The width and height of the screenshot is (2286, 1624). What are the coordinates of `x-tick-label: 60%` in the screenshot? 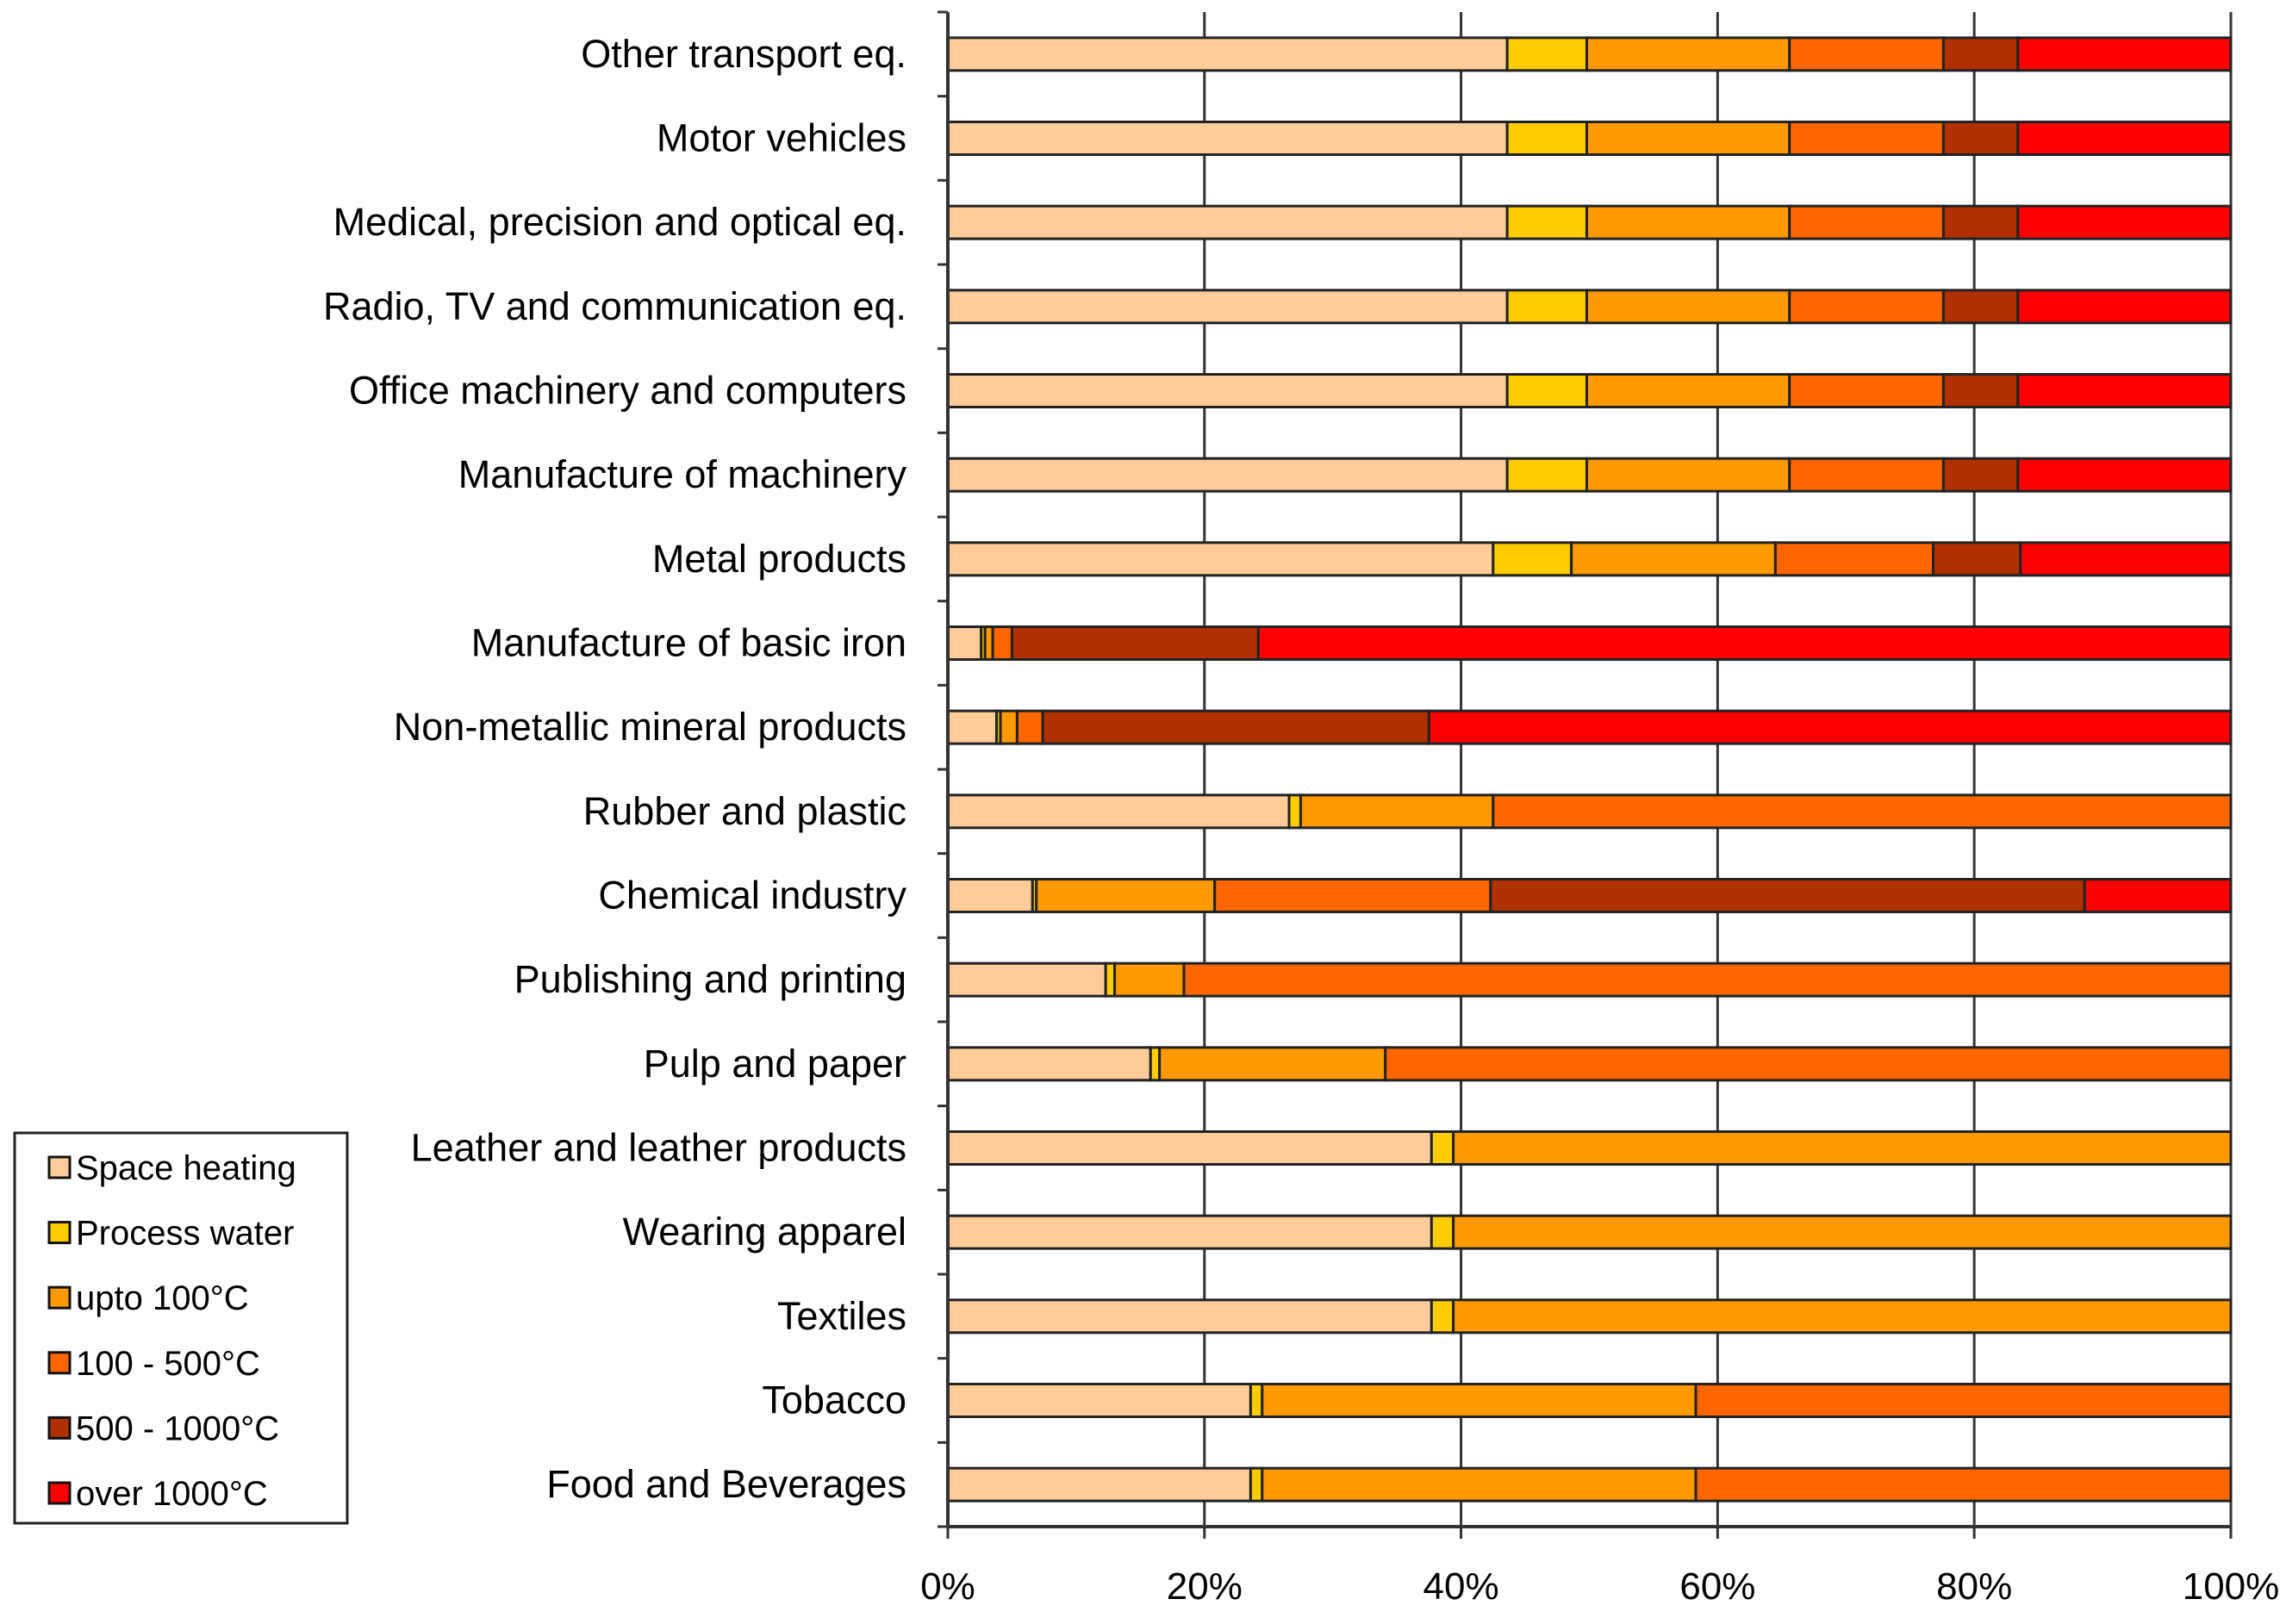 It's located at (1717, 1587).